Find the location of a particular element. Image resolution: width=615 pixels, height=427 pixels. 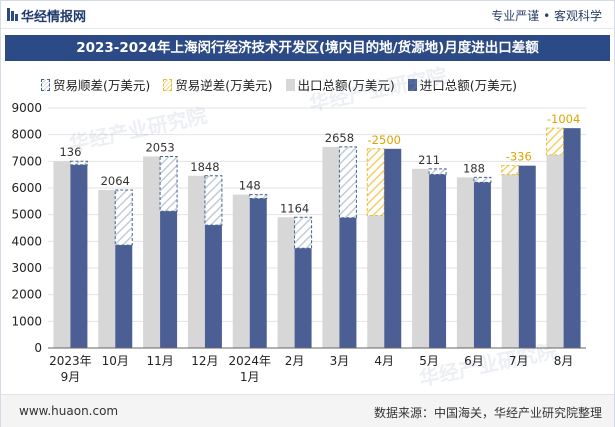

balance-data-label: 211 is located at coordinates (429, 160).